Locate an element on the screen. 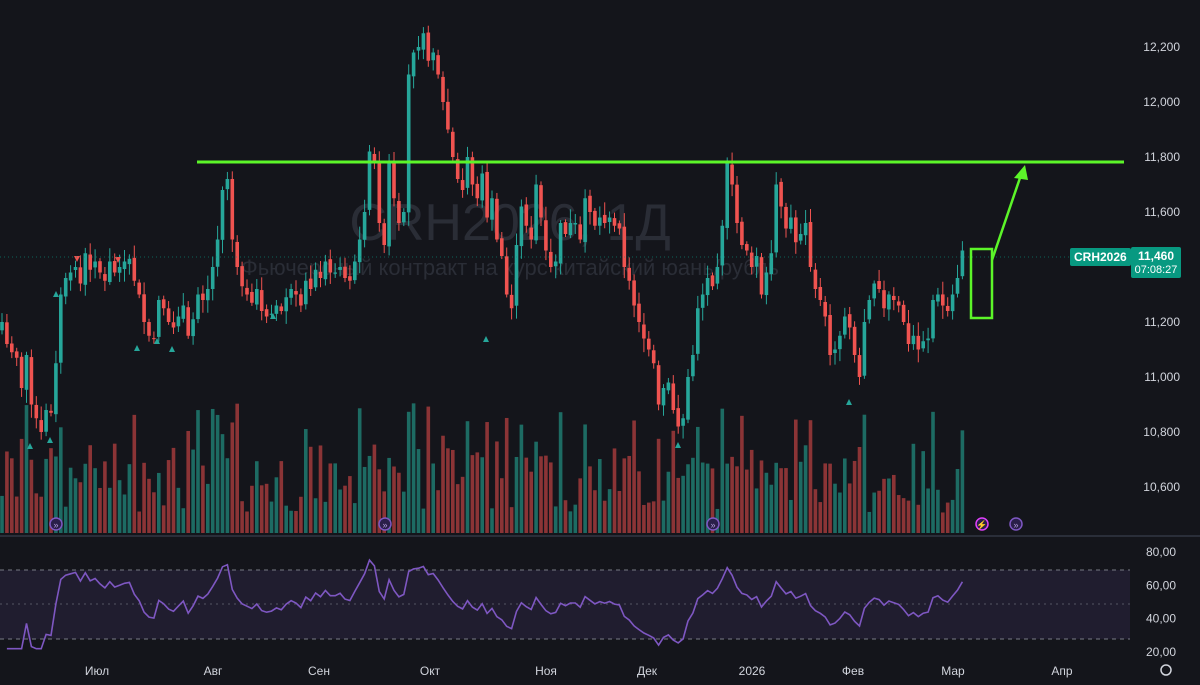 The width and height of the screenshot is (1200, 685). rsi-axis: 80,00 60,00 40,00 20,00 is located at coordinates (1161, 602).